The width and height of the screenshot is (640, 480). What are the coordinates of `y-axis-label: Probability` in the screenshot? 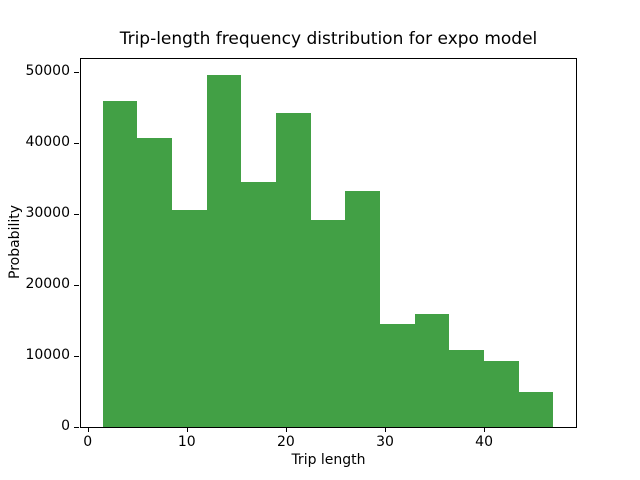 It's located at (15, 242).